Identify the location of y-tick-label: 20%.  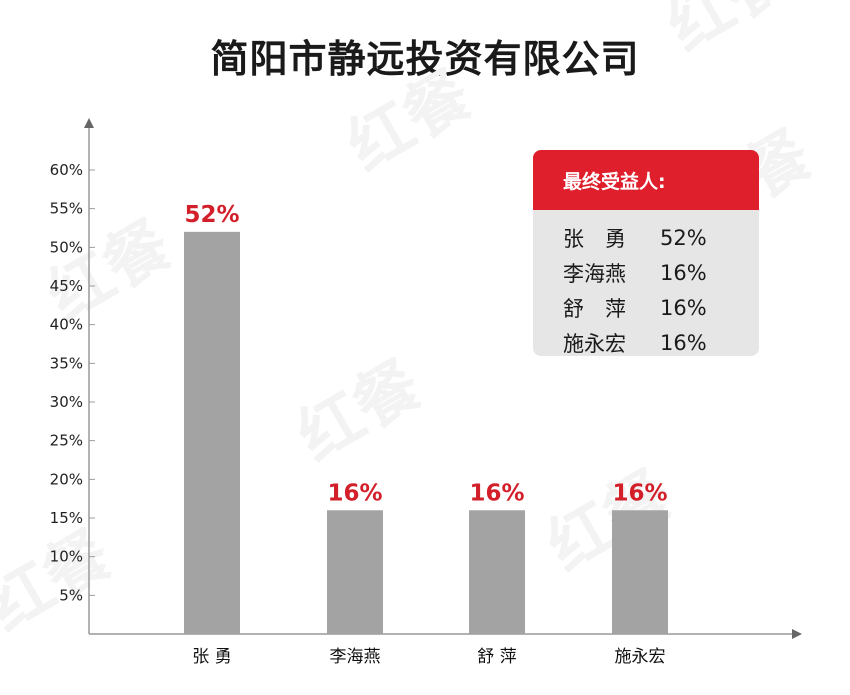
(66, 479).